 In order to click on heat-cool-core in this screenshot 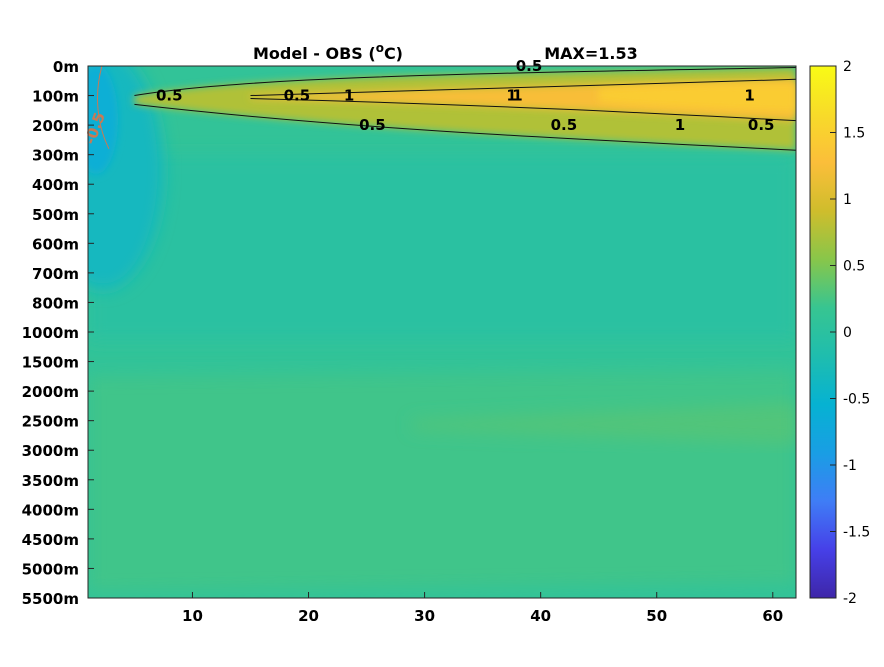, I will do `click(103, 120)`.